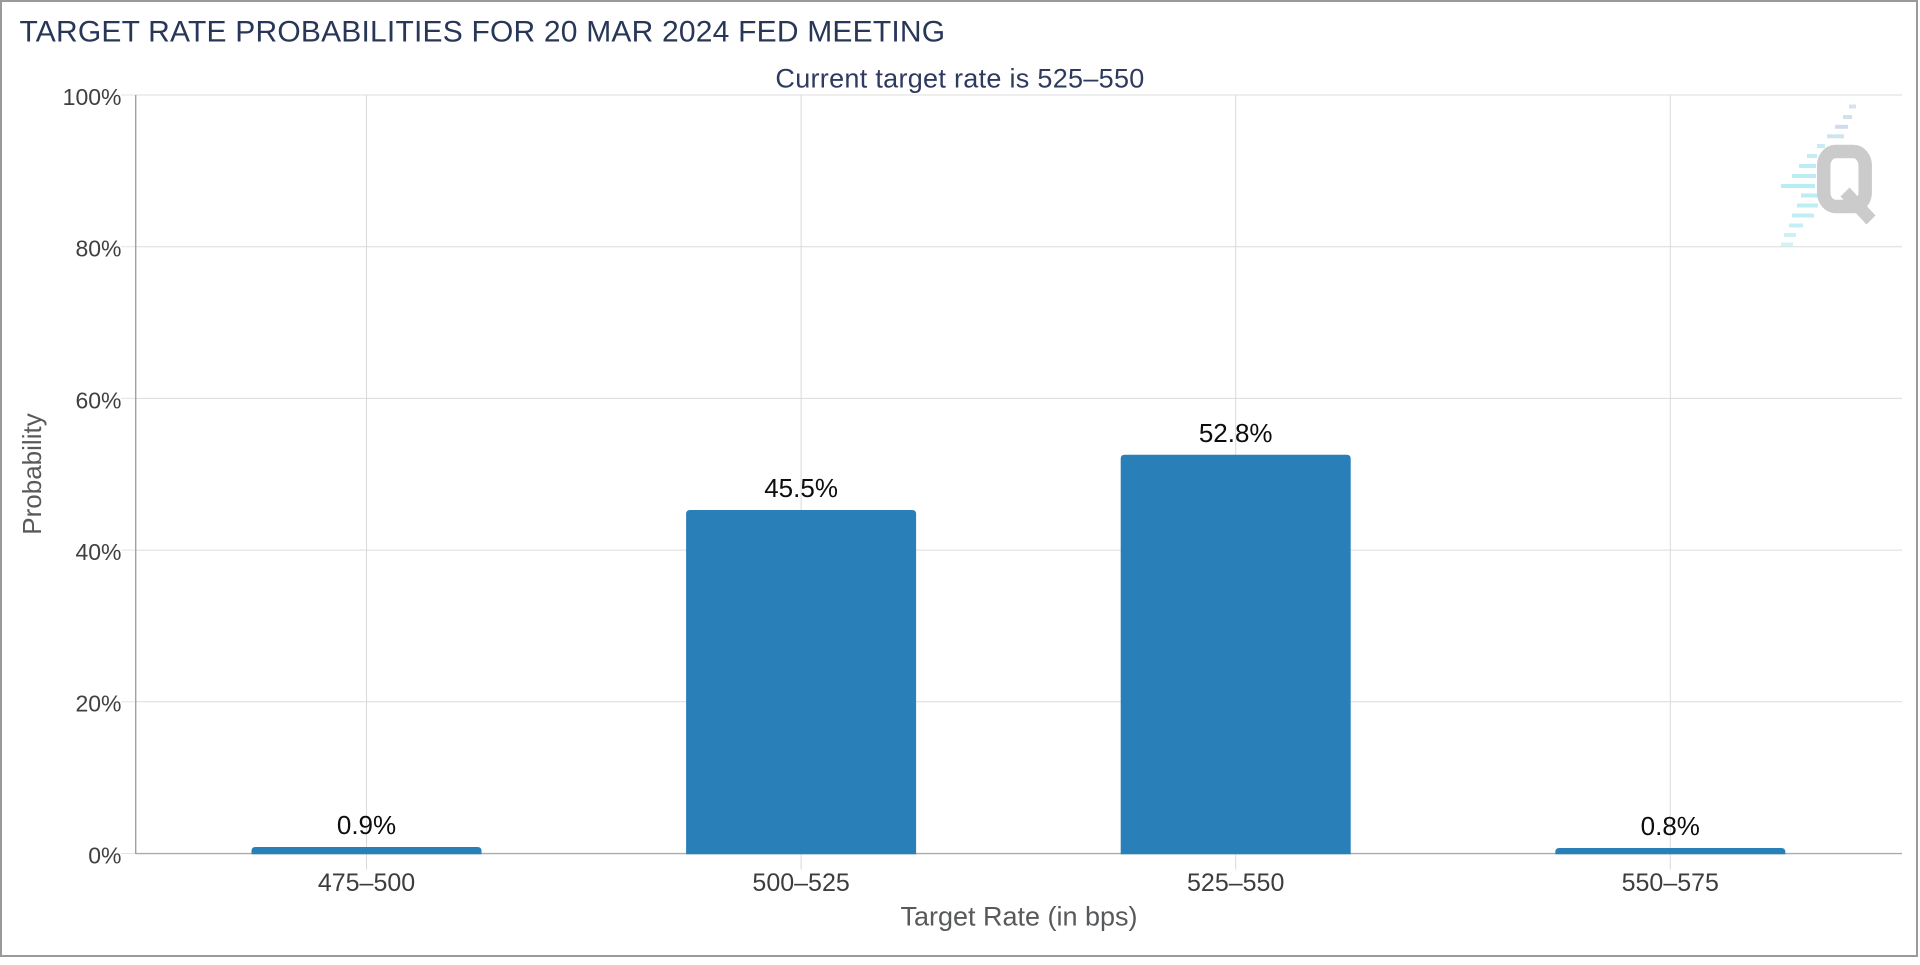 Image resolution: width=1920 pixels, height=965 pixels. What do you see at coordinates (1018, 917) in the screenshot?
I see `svg-text: Target Rate (in bps)` at bounding box center [1018, 917].